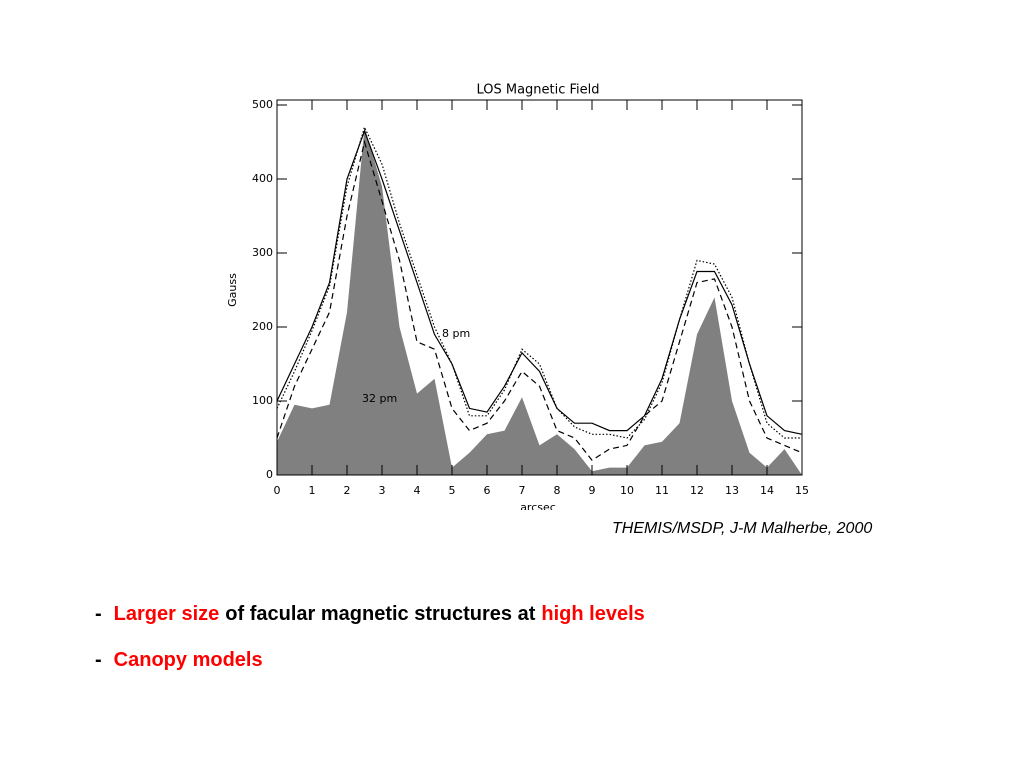  I want to click on x-tick-label: 9, so click(592, 490).